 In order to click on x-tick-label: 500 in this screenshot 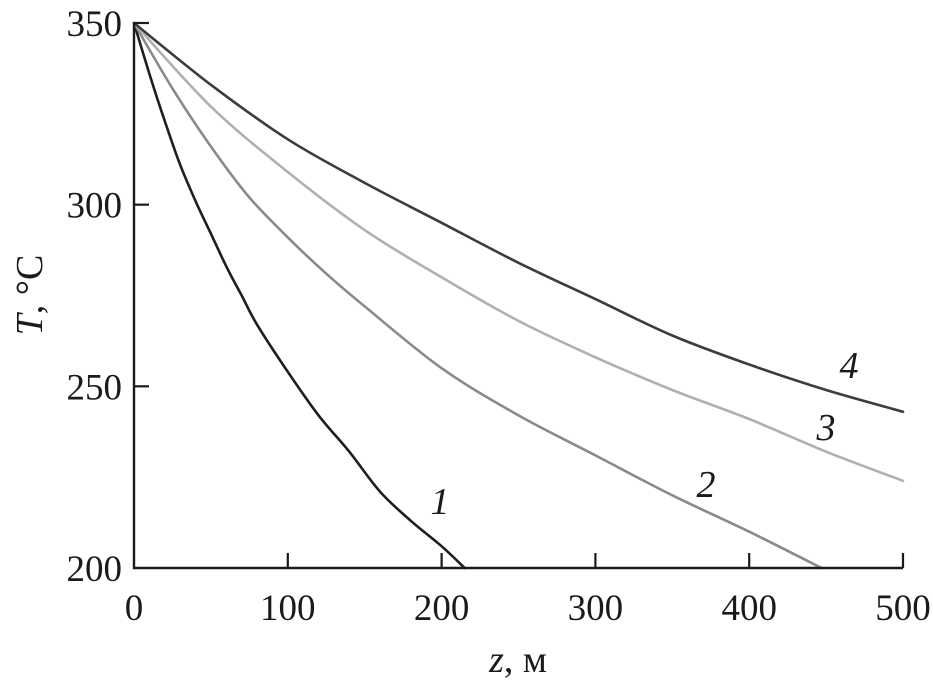, I will do `click(903, 608)`.